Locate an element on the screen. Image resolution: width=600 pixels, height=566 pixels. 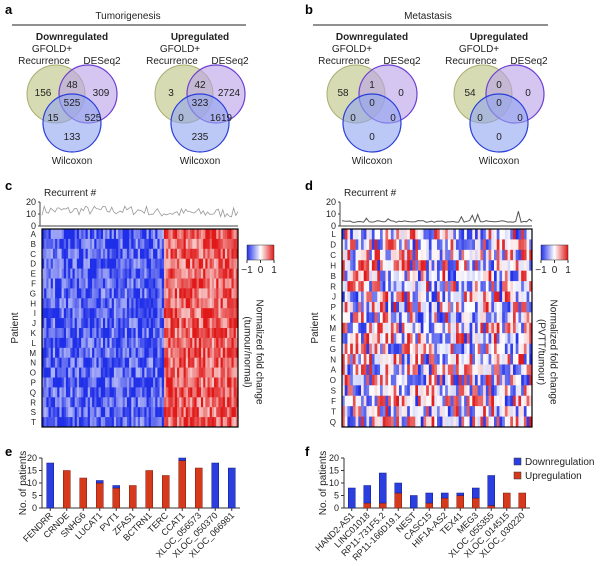
heatmap-row-label: A is located at coordinates (34, 234).